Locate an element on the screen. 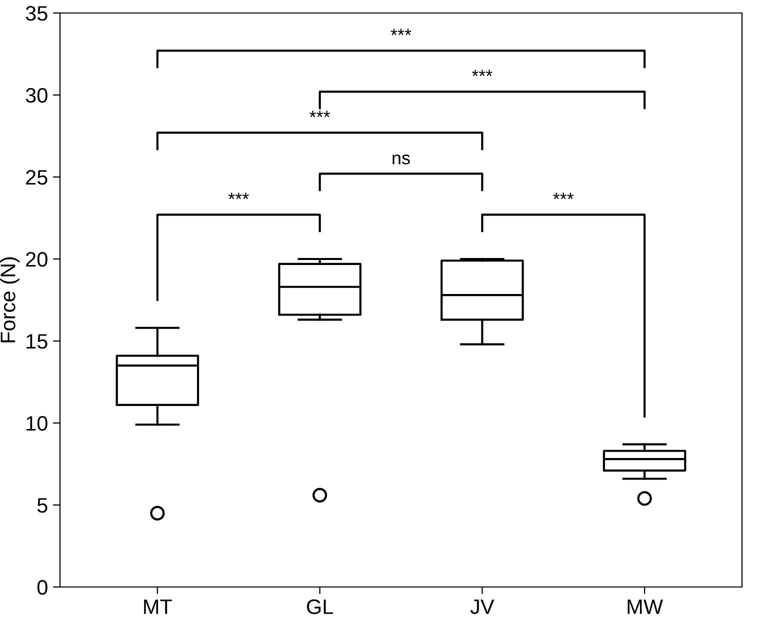  x-tick-label: GL is located at coordinates (320, 606).